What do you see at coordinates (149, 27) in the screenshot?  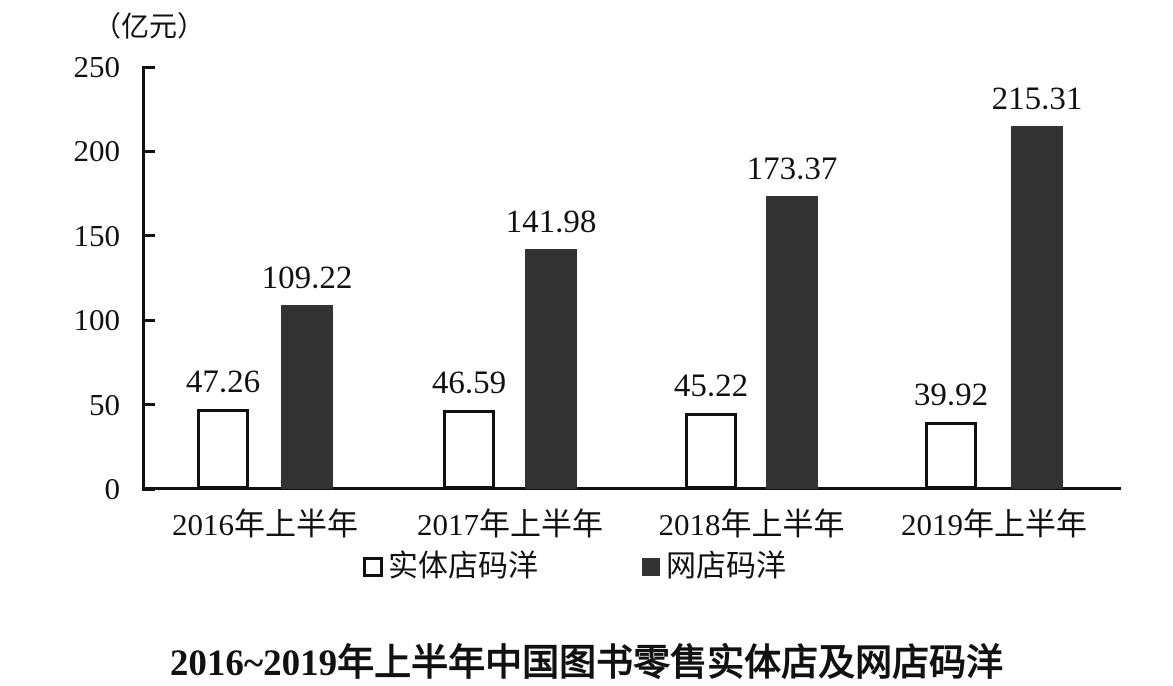 I see `y-axis-unit-label: （亿元）` at bounding box center [149, 27].